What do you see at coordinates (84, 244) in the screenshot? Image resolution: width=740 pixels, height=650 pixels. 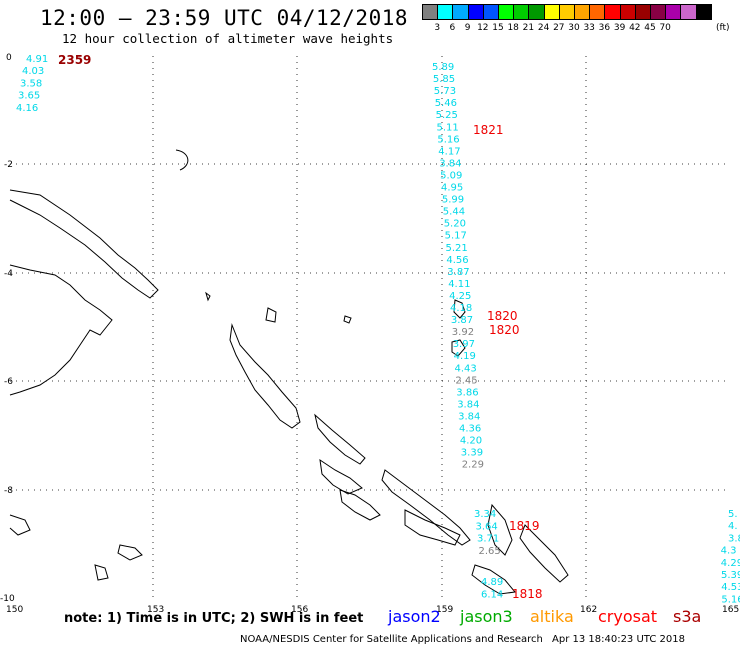 I see `coast-new-ireland` at bounding box center [84, 244].